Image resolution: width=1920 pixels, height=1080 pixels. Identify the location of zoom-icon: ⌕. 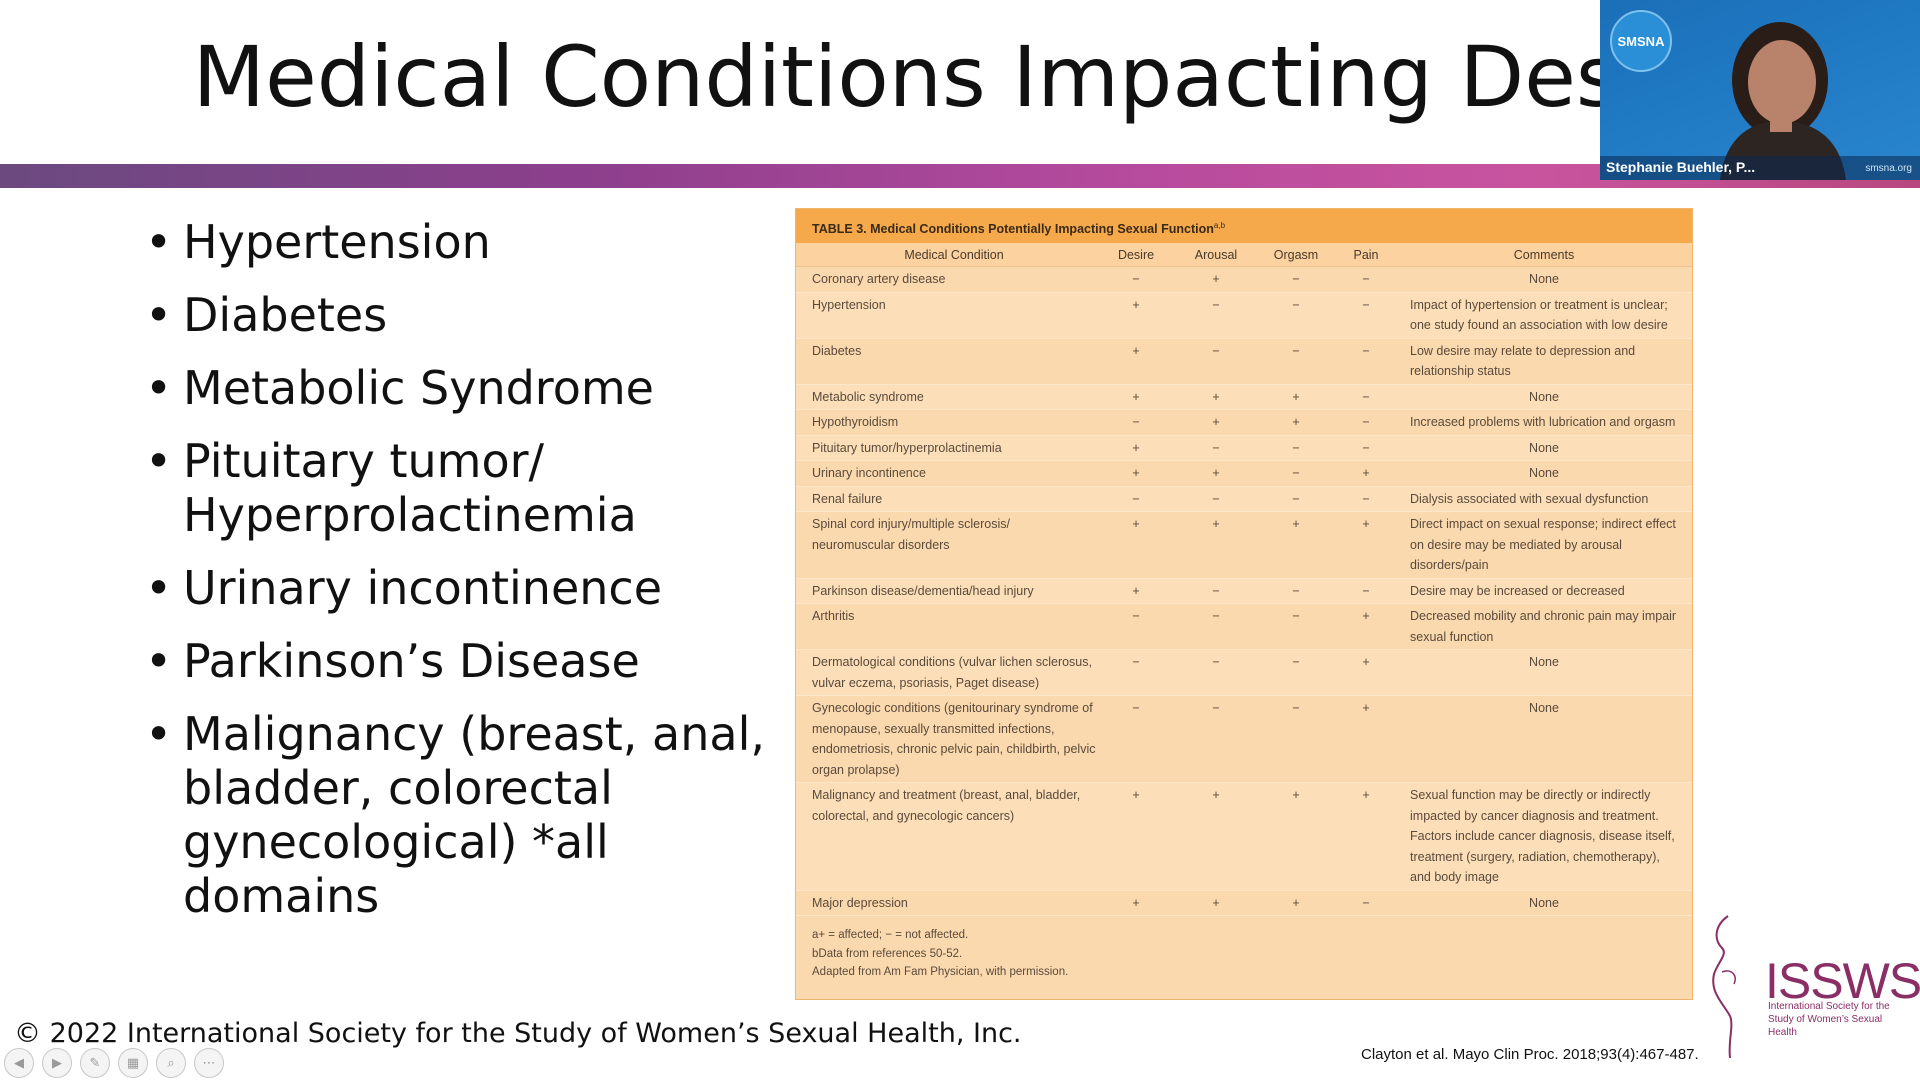
(171, 1063).